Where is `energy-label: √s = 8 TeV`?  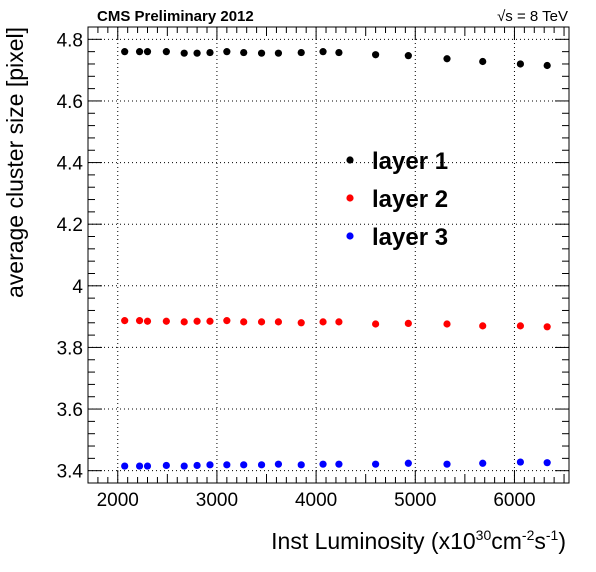
energy-label: √s = 8 TeV is located at coordinates (532, 16).